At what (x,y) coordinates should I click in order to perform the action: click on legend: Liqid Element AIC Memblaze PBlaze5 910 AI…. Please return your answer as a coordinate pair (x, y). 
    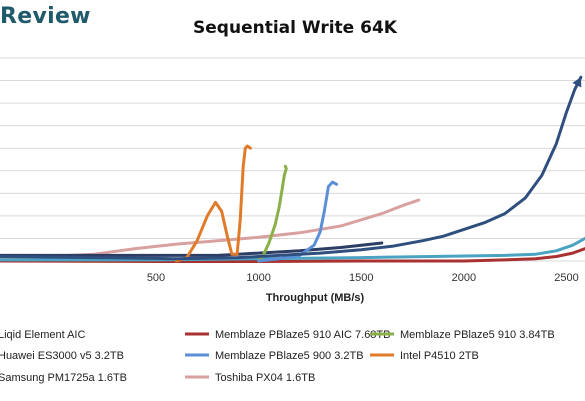
    Looking at the image, I should click on (277, 356).